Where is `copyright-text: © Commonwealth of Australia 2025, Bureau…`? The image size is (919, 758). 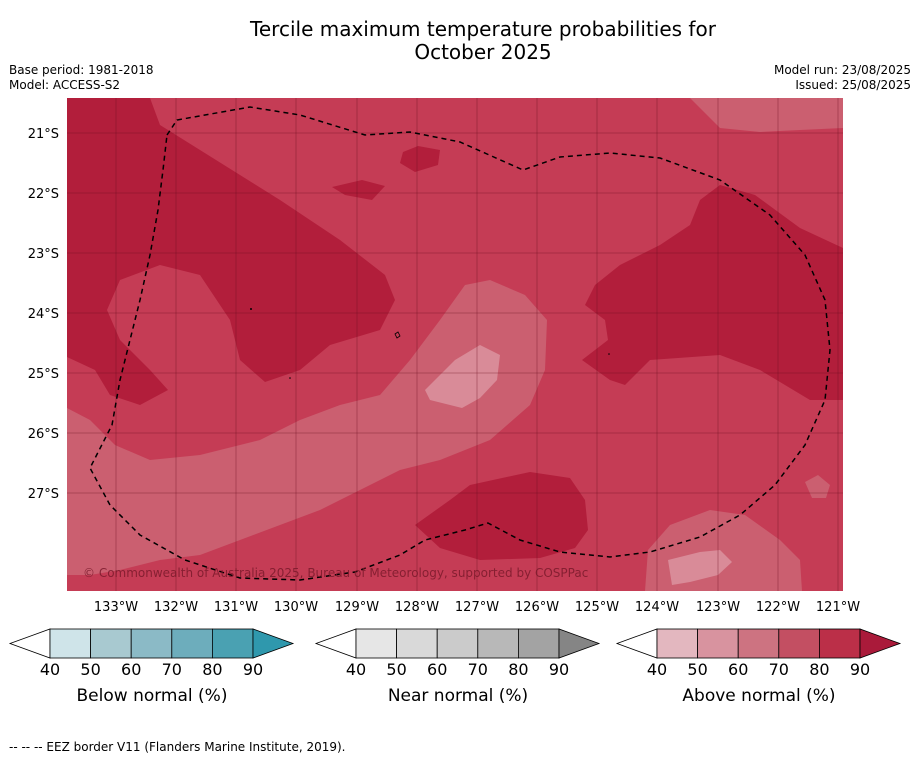
copyright-text: © Commonwealth of Australia 2025, Bureau… is located at coordinates (335, 573).